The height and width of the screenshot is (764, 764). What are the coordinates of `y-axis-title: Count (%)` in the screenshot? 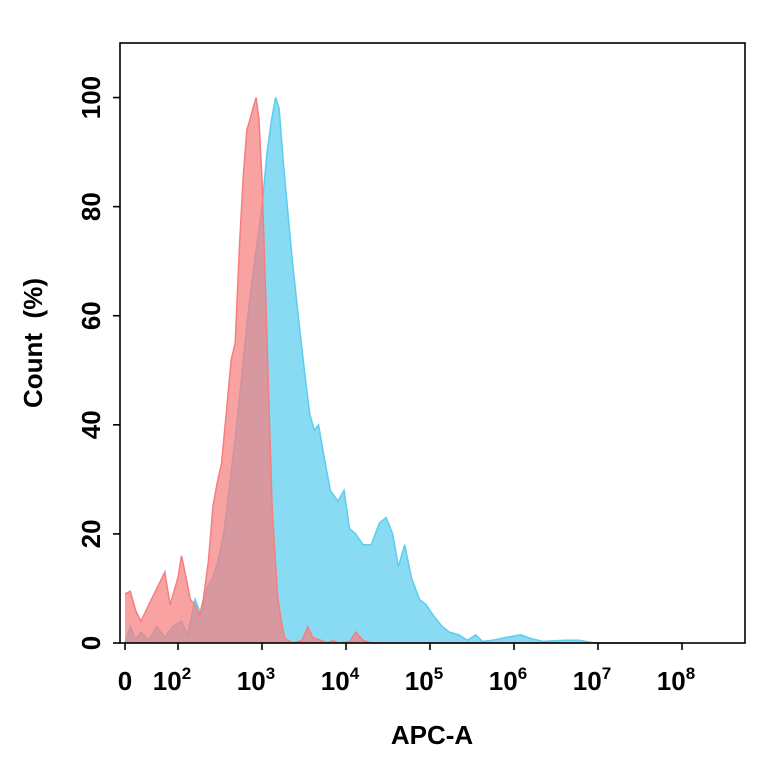 It's located at (33, 343).